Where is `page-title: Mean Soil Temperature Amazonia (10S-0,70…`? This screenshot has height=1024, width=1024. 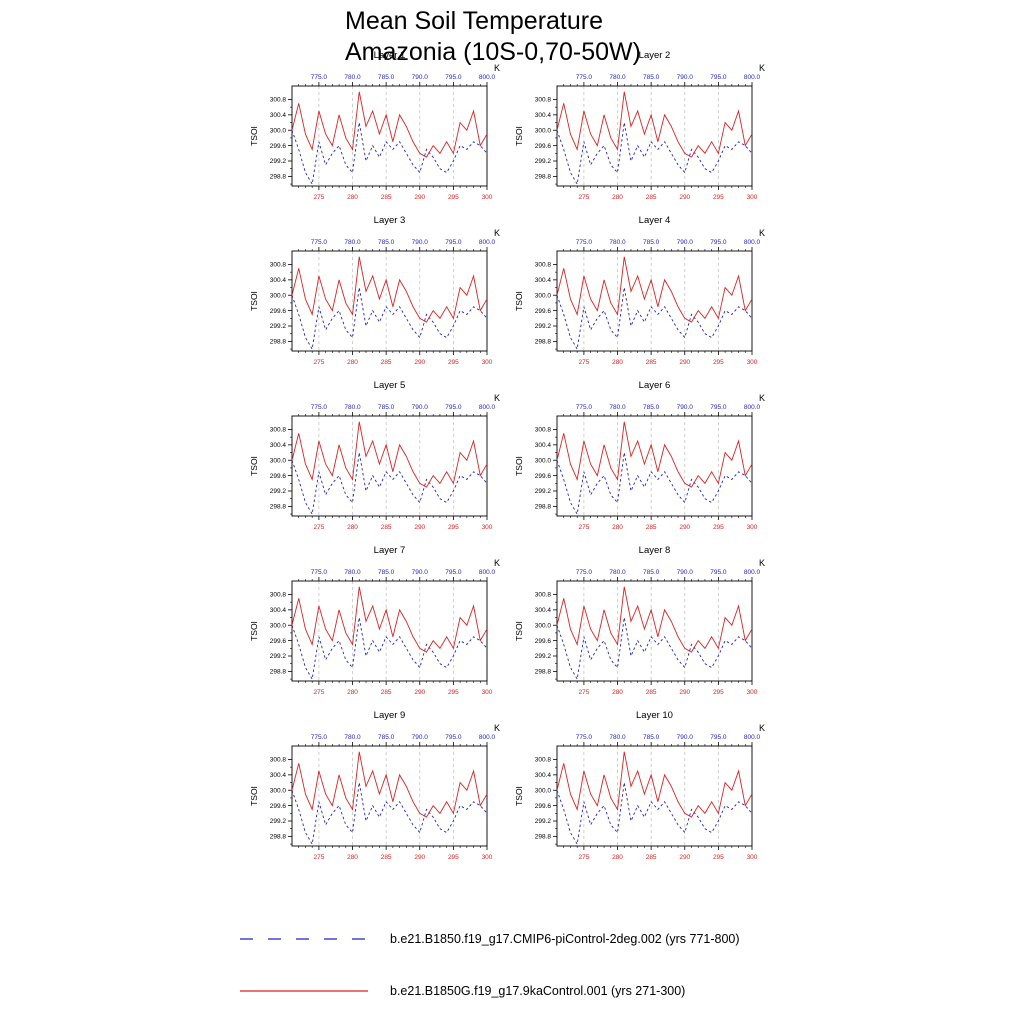
page-title: Mean Soil Temperature Amazonia (10S-0,70… is located at coordinates (493, 36).